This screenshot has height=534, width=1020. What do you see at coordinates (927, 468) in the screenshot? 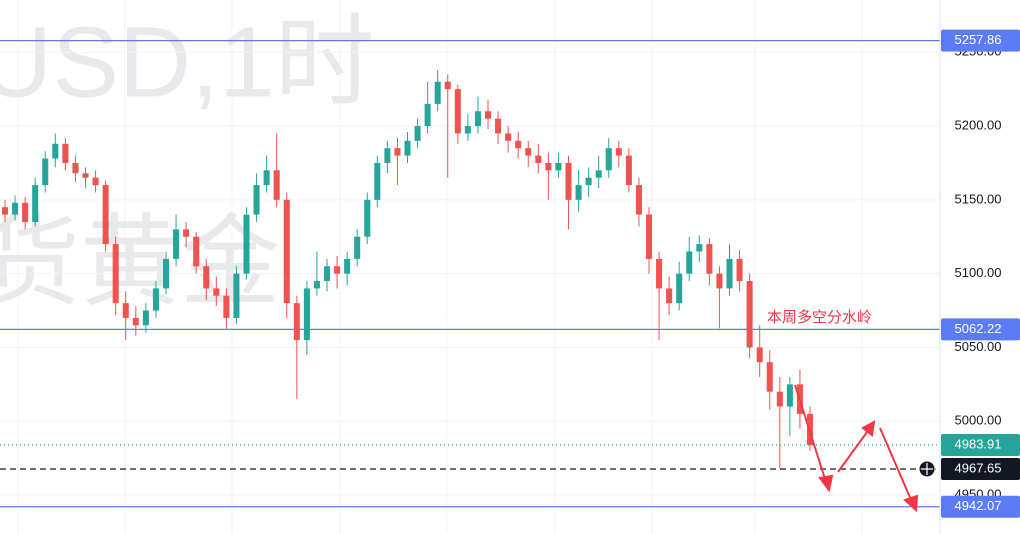
I see `crosshair-icon` at bounding box center [927, 468].